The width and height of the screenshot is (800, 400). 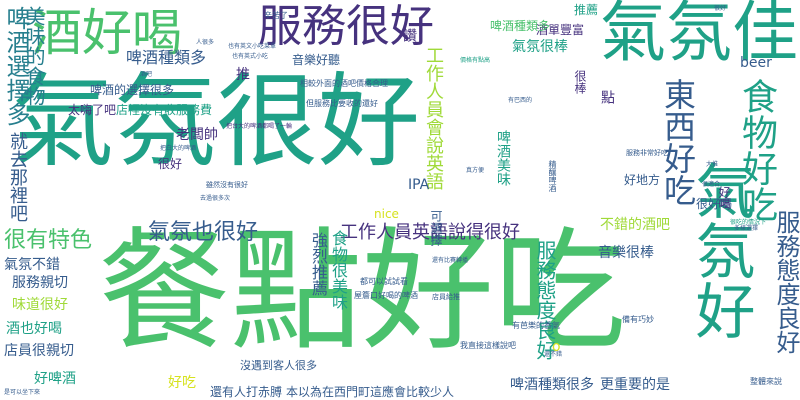 What do you see at coordinates (446, 297) in the screenshot?
I see `word: 店員給推` at bounding box center [446, 297].